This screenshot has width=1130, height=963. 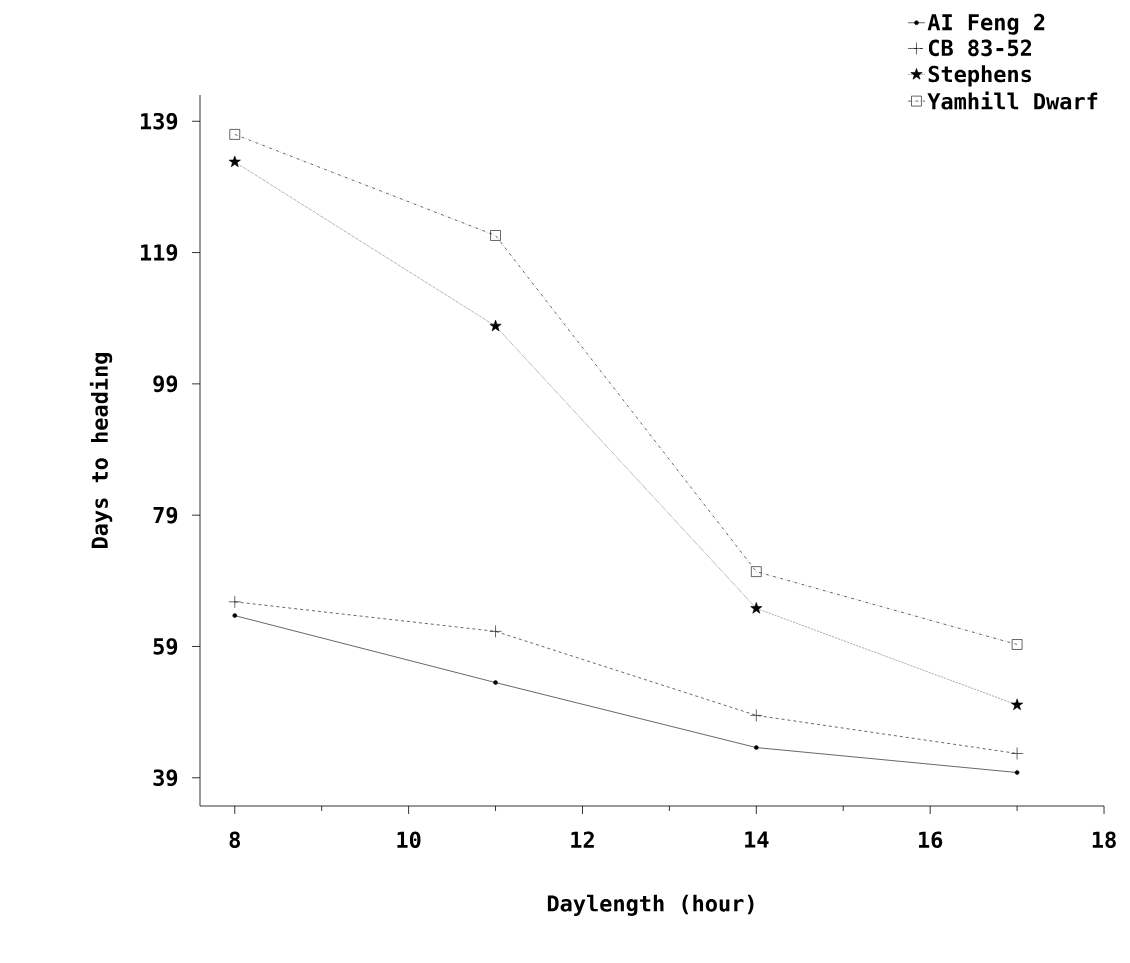 I want to click on x-tick-label: 16, so click(x=930, y=840).